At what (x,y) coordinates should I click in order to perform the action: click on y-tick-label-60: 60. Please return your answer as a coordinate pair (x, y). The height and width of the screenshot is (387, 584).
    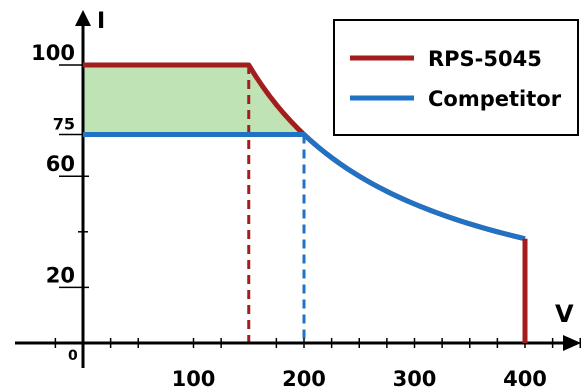
    Looking at the image, I should click on (60, 164).